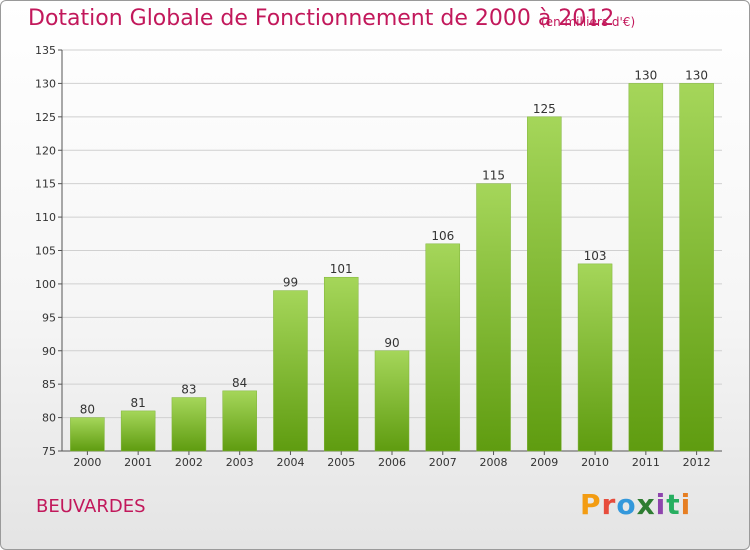 The height and width of the screenshot is (550, 750). Describe the element at coordinates (646, 504) in the screenshot. I see `logo-letter: x` at that location.